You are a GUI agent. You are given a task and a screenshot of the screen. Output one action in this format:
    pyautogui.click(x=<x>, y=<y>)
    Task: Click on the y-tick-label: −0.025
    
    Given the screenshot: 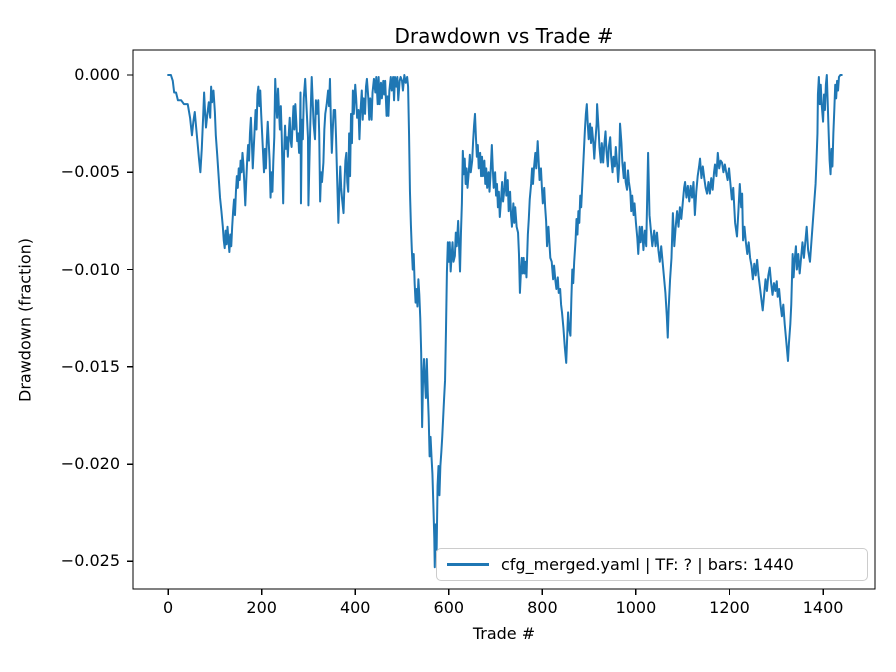 What is the action you would take?
    pyautogui.click(x=90, y=561)
    